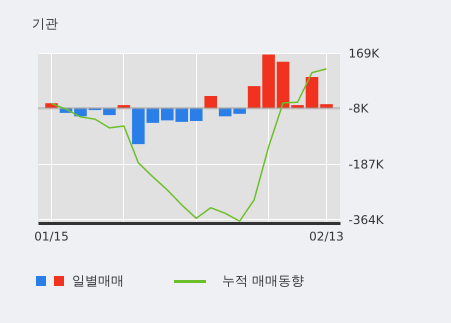 This screenshot has width=451, height=323. What do you see at coordinates (359, 109) in the screenshot?
I see `y-tick-label: -8K` at bounding box center [359, 109].